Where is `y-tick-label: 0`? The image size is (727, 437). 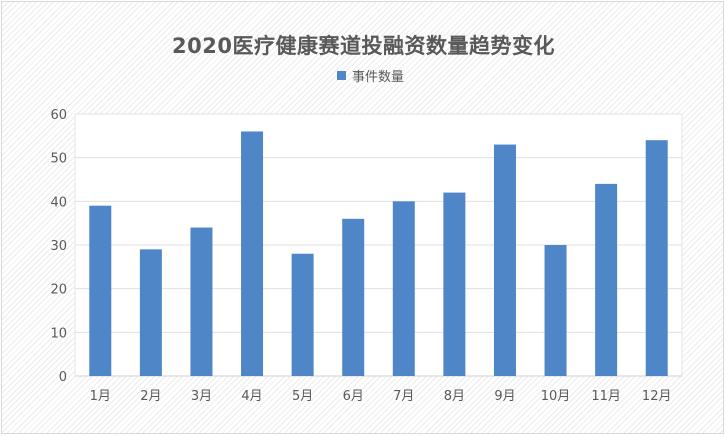
y-tick-label: 0 is located at coordinates (63, 377).